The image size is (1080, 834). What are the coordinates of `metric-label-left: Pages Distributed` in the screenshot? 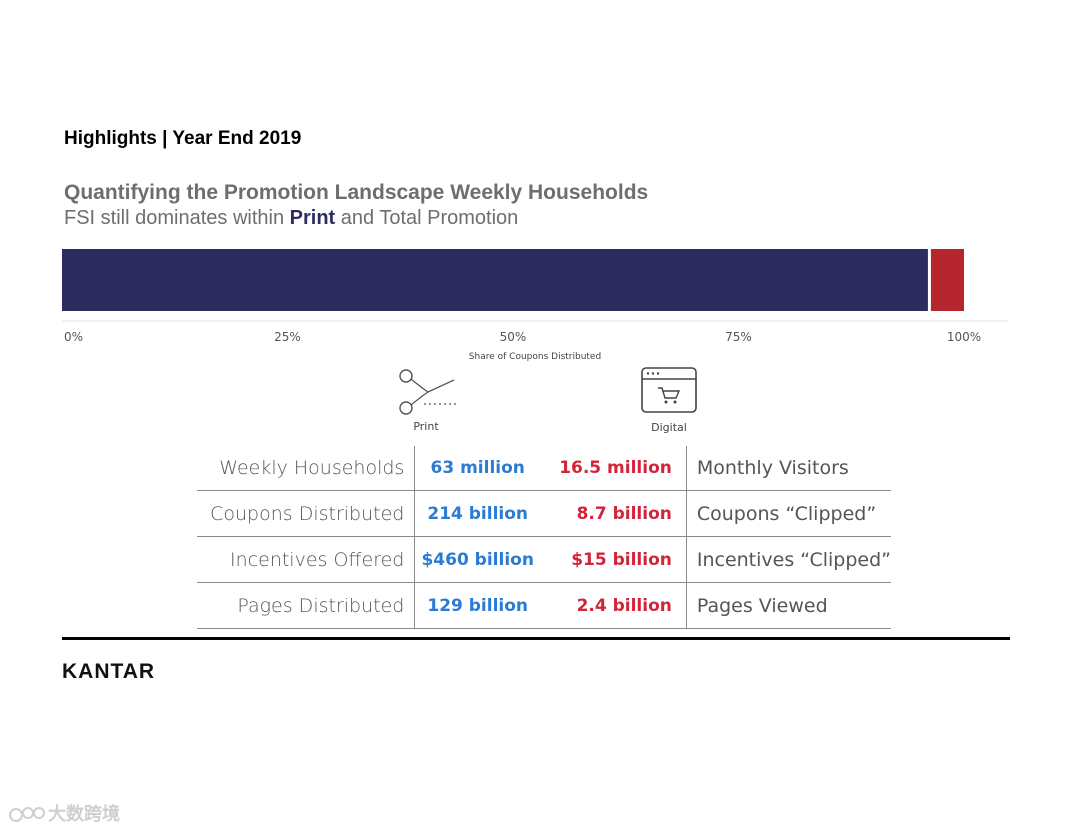 It's located at (306, 605).